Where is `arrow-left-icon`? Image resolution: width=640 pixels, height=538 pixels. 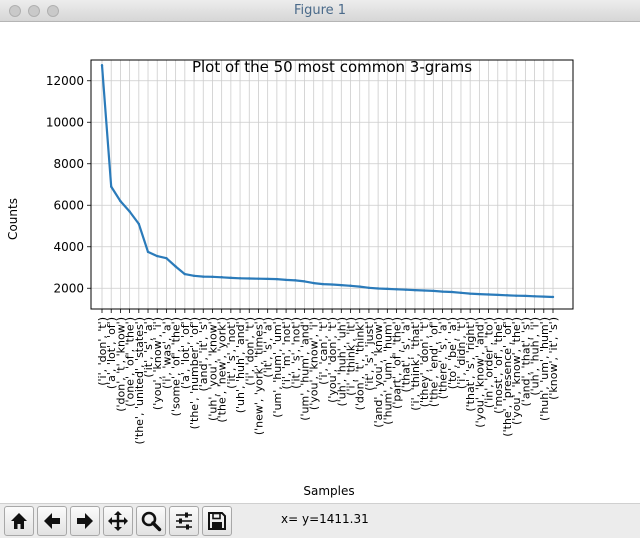 arrow-left-icon is located at coordinates (52, 521).